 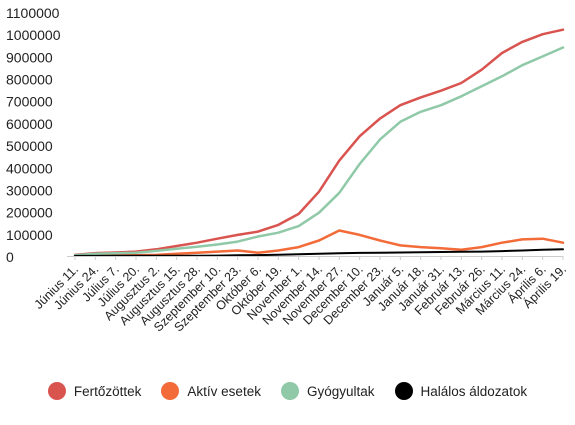 I want to click on y-tick-label: 1100000, so click(x=33, y=13).